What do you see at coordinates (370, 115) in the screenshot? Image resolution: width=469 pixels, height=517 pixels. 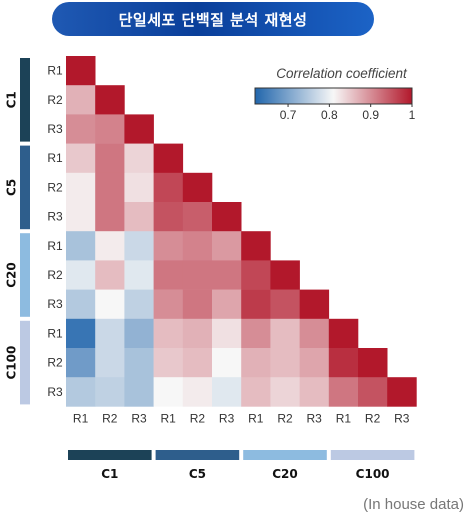 I see `colorbar-tick-label: 0.9` at bounding box center [370, 115].